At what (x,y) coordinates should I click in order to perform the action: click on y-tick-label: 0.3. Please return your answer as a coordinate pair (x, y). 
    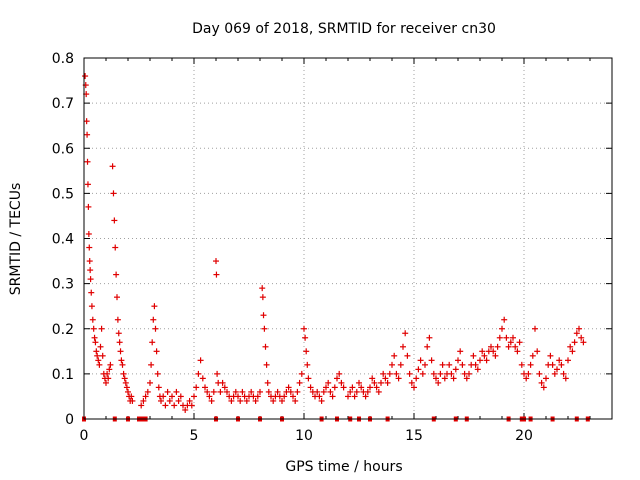
    Looking at the image, I should click on (63, 285).